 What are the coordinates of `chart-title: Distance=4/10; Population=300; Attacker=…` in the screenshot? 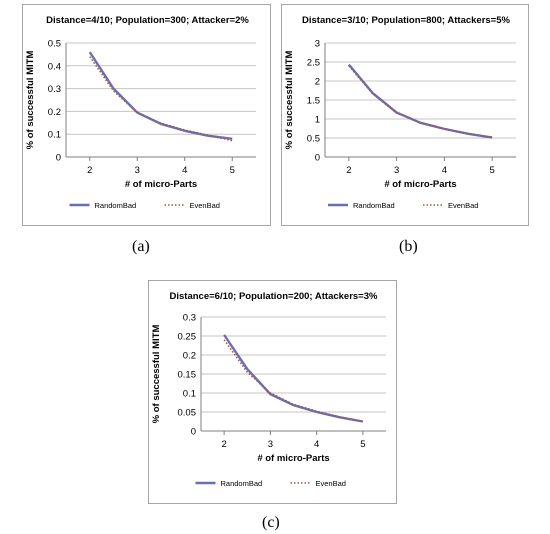 It's located at (147, 20).